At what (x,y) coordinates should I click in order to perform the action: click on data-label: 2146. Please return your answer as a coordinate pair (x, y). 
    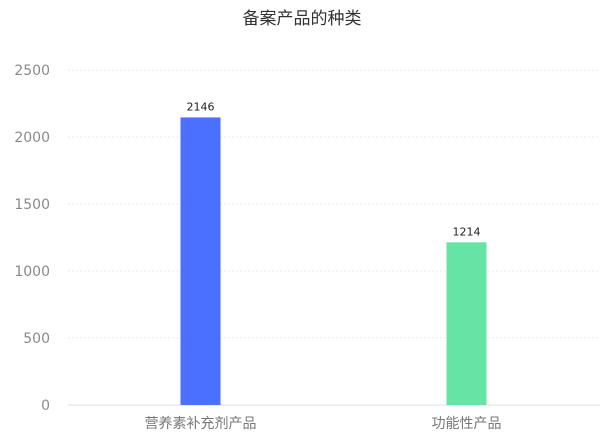
    Looking at the image, I should click on (201, 106).